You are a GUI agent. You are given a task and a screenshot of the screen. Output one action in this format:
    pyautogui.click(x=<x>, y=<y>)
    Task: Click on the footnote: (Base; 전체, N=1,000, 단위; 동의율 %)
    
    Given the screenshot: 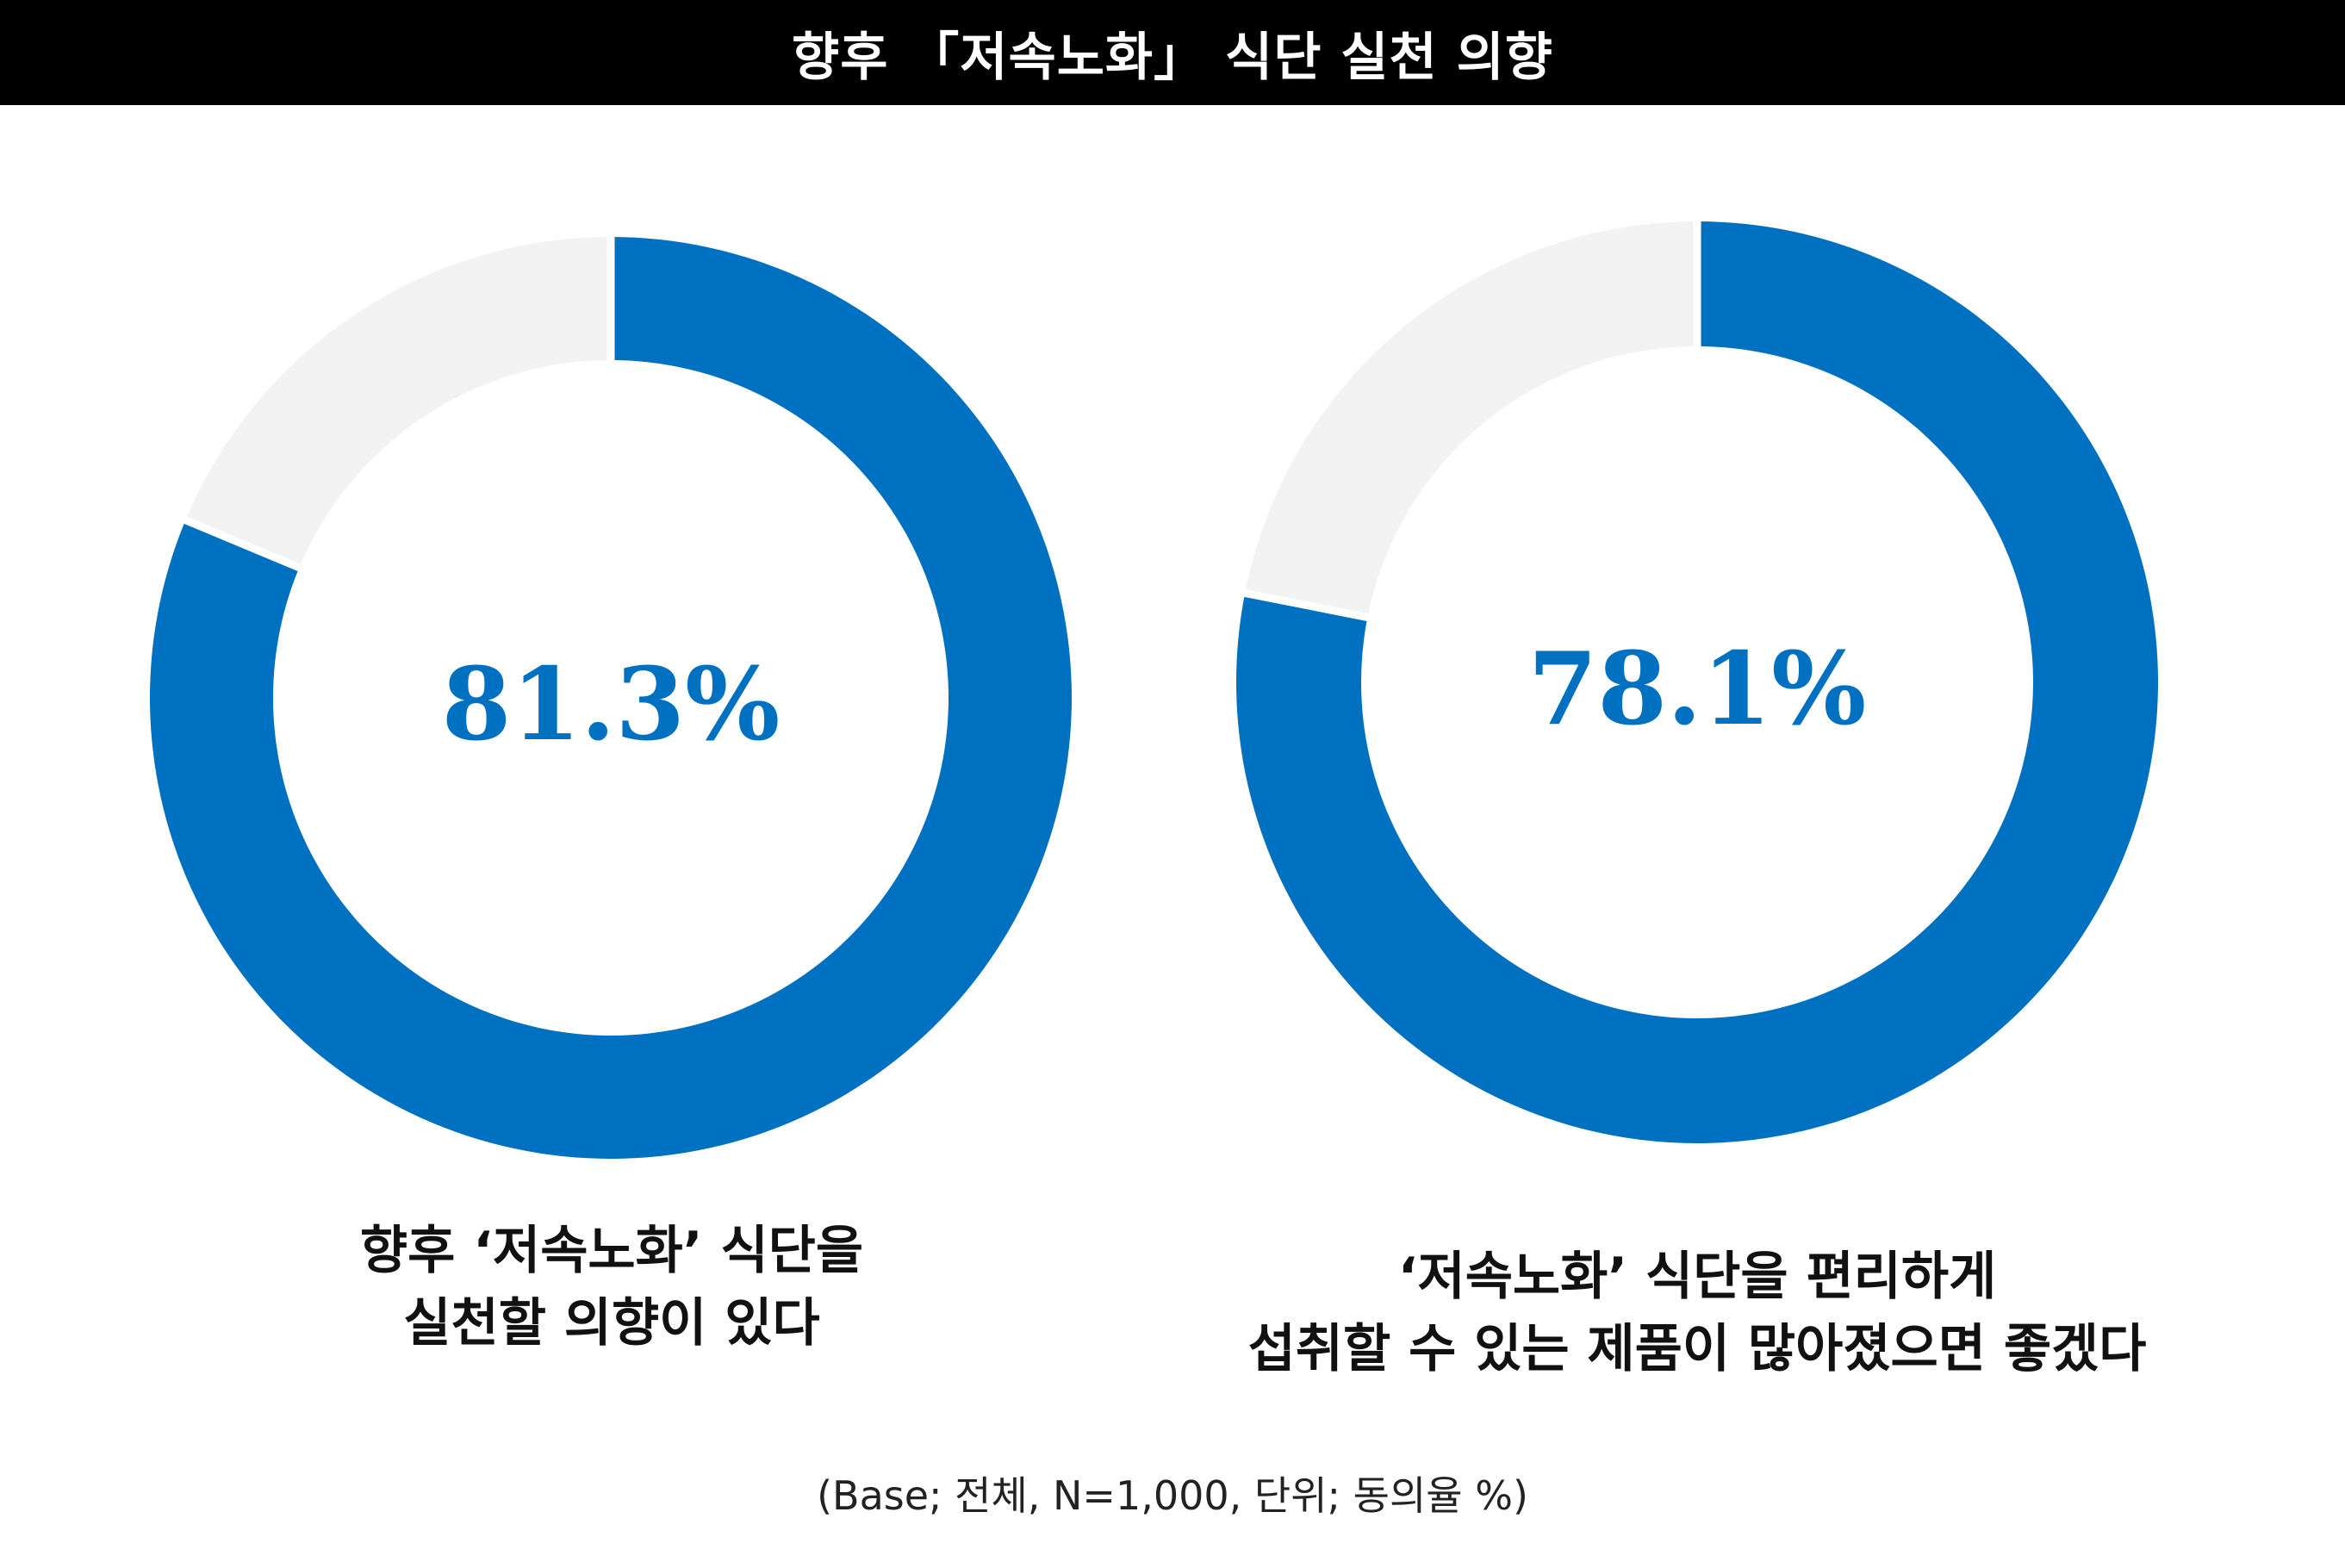 What is the action you would take?
    pyautogui.click(x=1172, y=1496)
    